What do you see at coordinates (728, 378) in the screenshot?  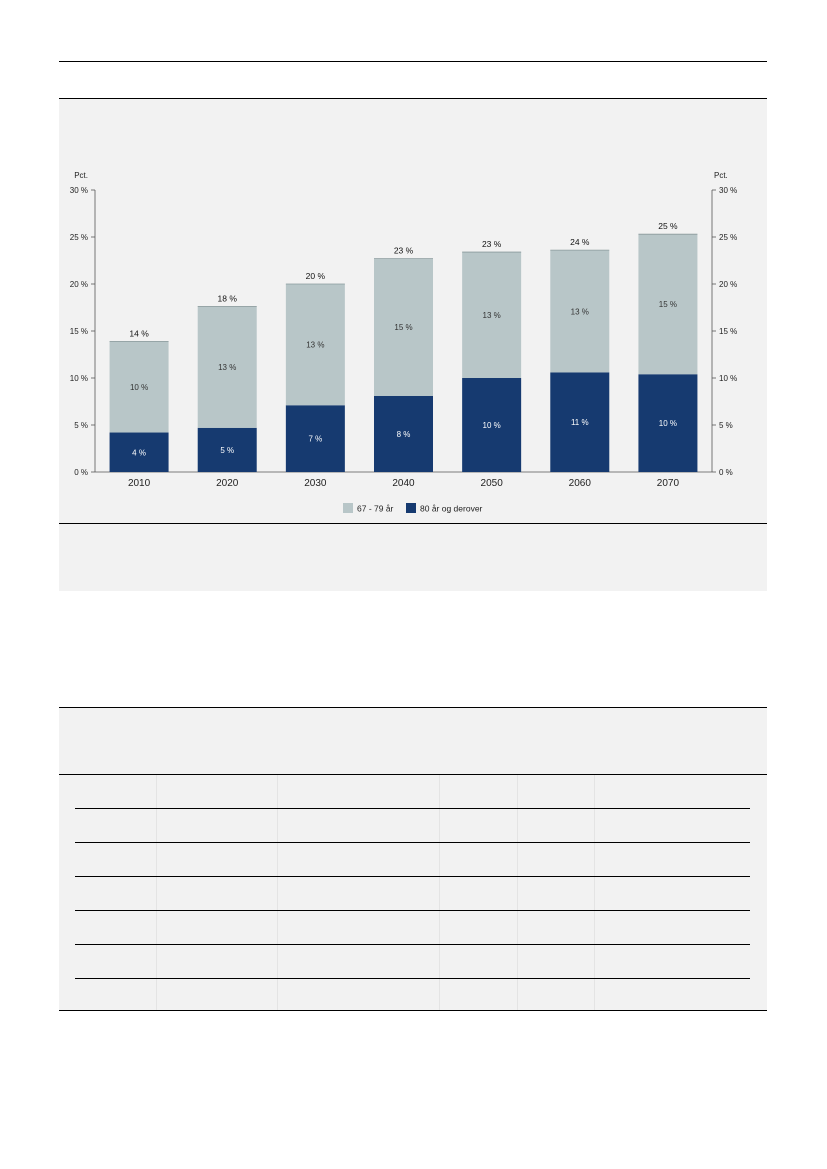 I see `y-tick-label-right: 10 %` at bounding box center [728, 378].